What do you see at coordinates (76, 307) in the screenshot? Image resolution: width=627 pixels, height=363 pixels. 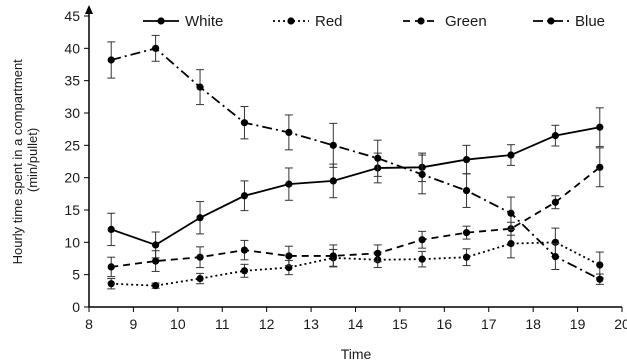 I see `y-tick-label: 0` at bounding box center [76, 307].